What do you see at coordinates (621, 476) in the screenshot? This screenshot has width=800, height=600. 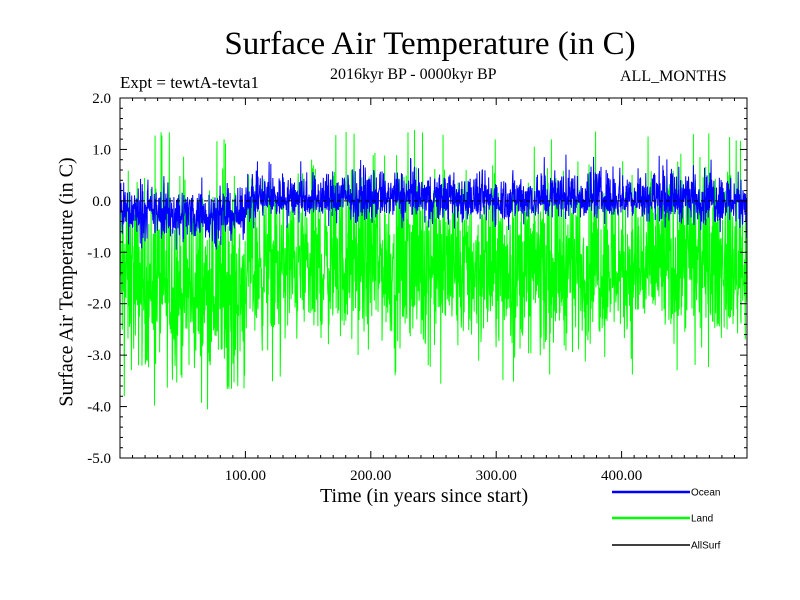 I see `x-tick-label: 400.00` at bounding box center [621, 476].